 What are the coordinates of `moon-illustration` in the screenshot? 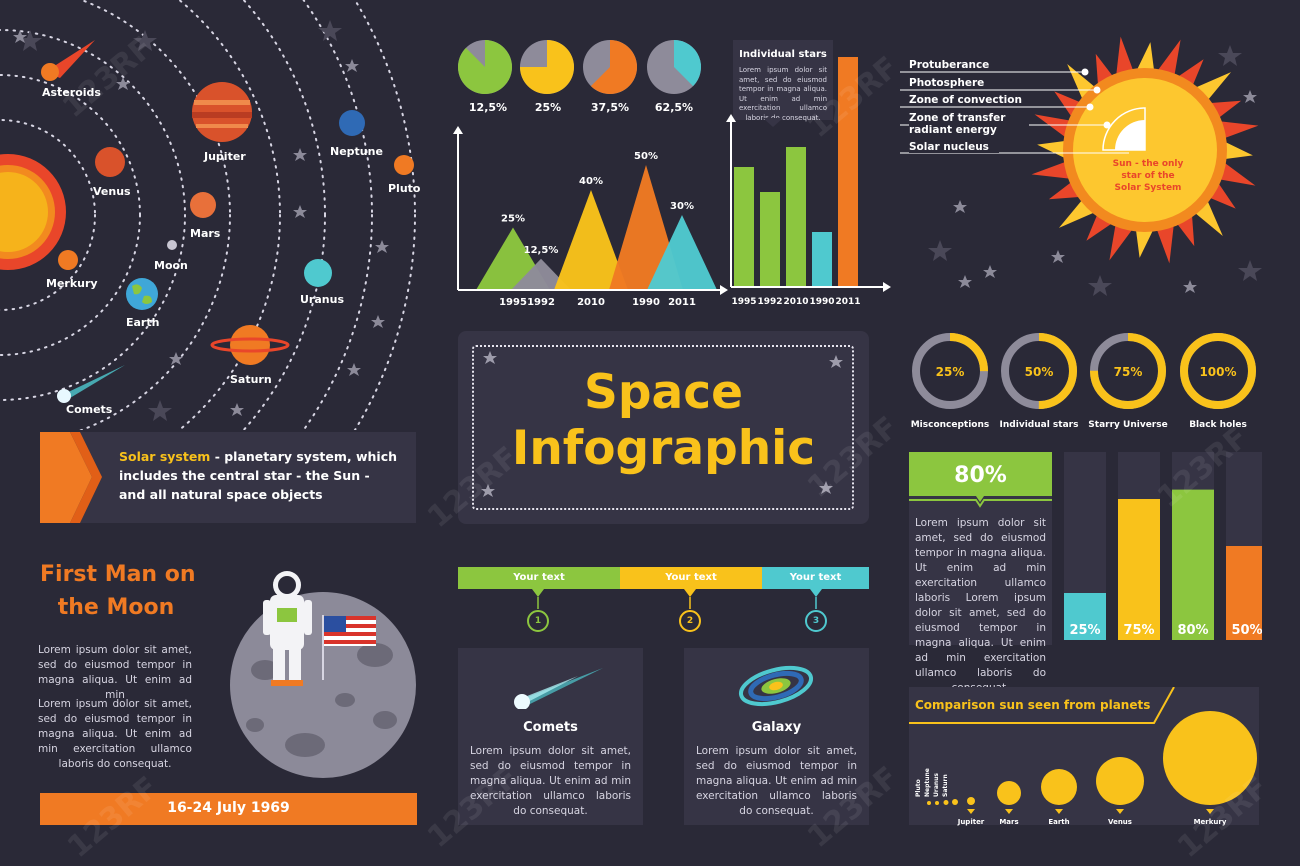 It's located at (323, 674).